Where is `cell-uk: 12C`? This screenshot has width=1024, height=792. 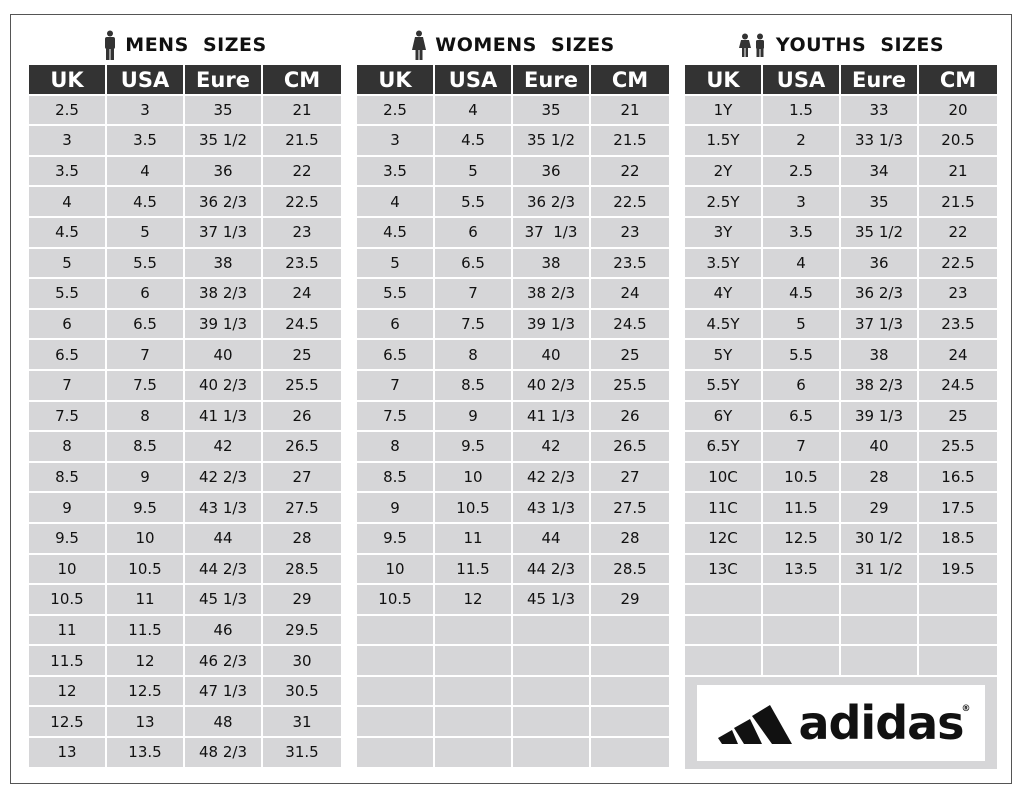 cell-uk: 12C is located at coordinates (724, 539).